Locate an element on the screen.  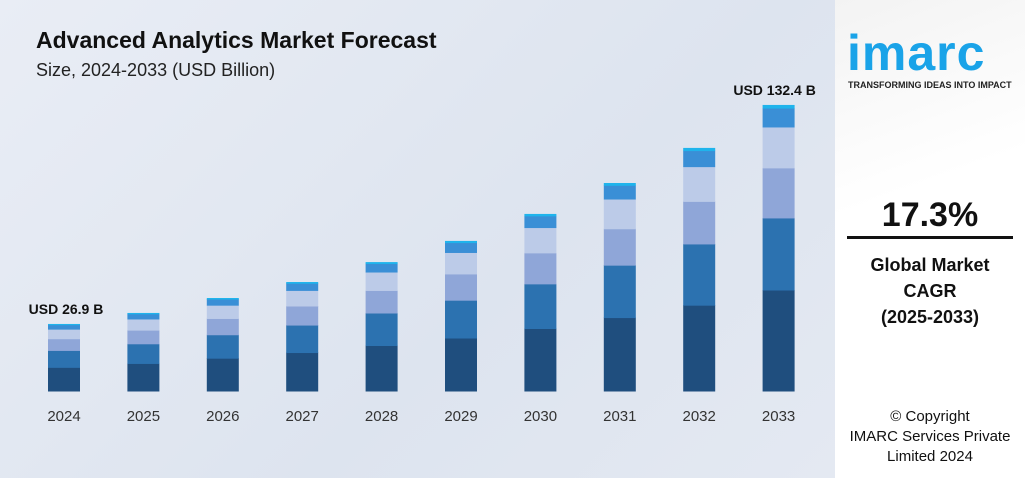
x-tick-label: 2030 is located at coordinates (540, 416).